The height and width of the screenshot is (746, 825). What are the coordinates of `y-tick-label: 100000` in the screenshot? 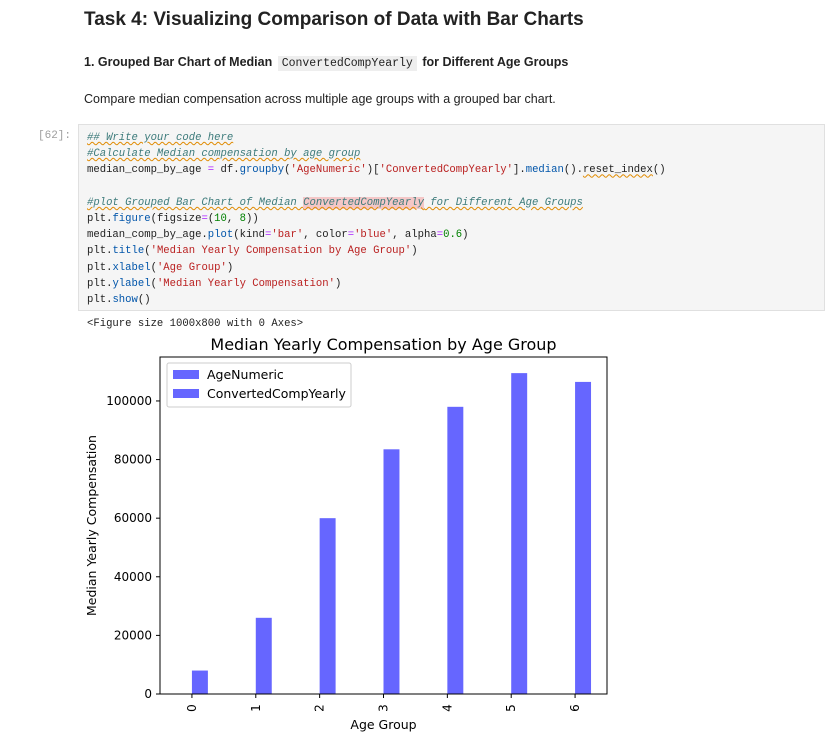 It's located at (129, 401).